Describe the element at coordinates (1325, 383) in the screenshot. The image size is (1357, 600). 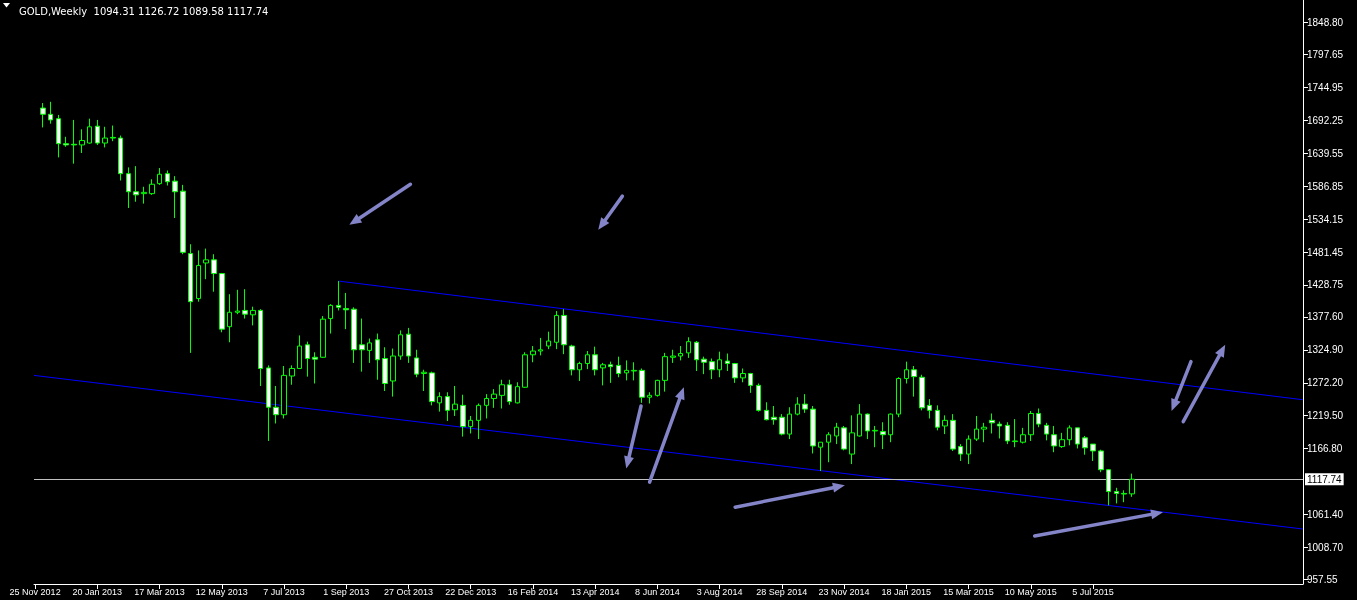
I see `y-tick-label: 1272.20` at that location.